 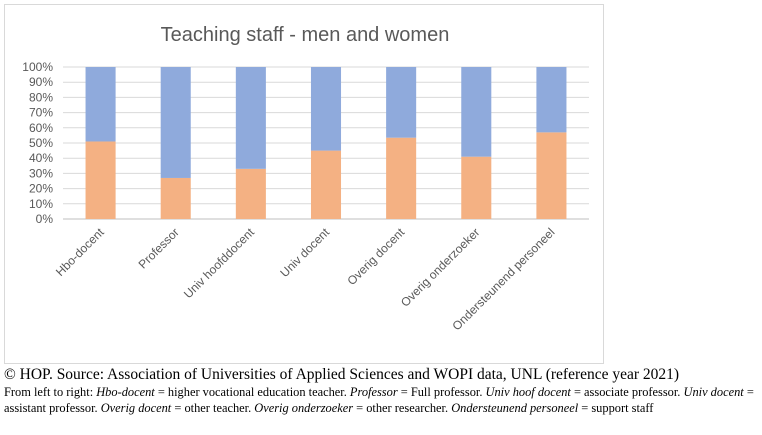 What do you see at coordinates (136, 408) in the screenshot?
I see `term: Overig docent` at bounding box center [136, 408].